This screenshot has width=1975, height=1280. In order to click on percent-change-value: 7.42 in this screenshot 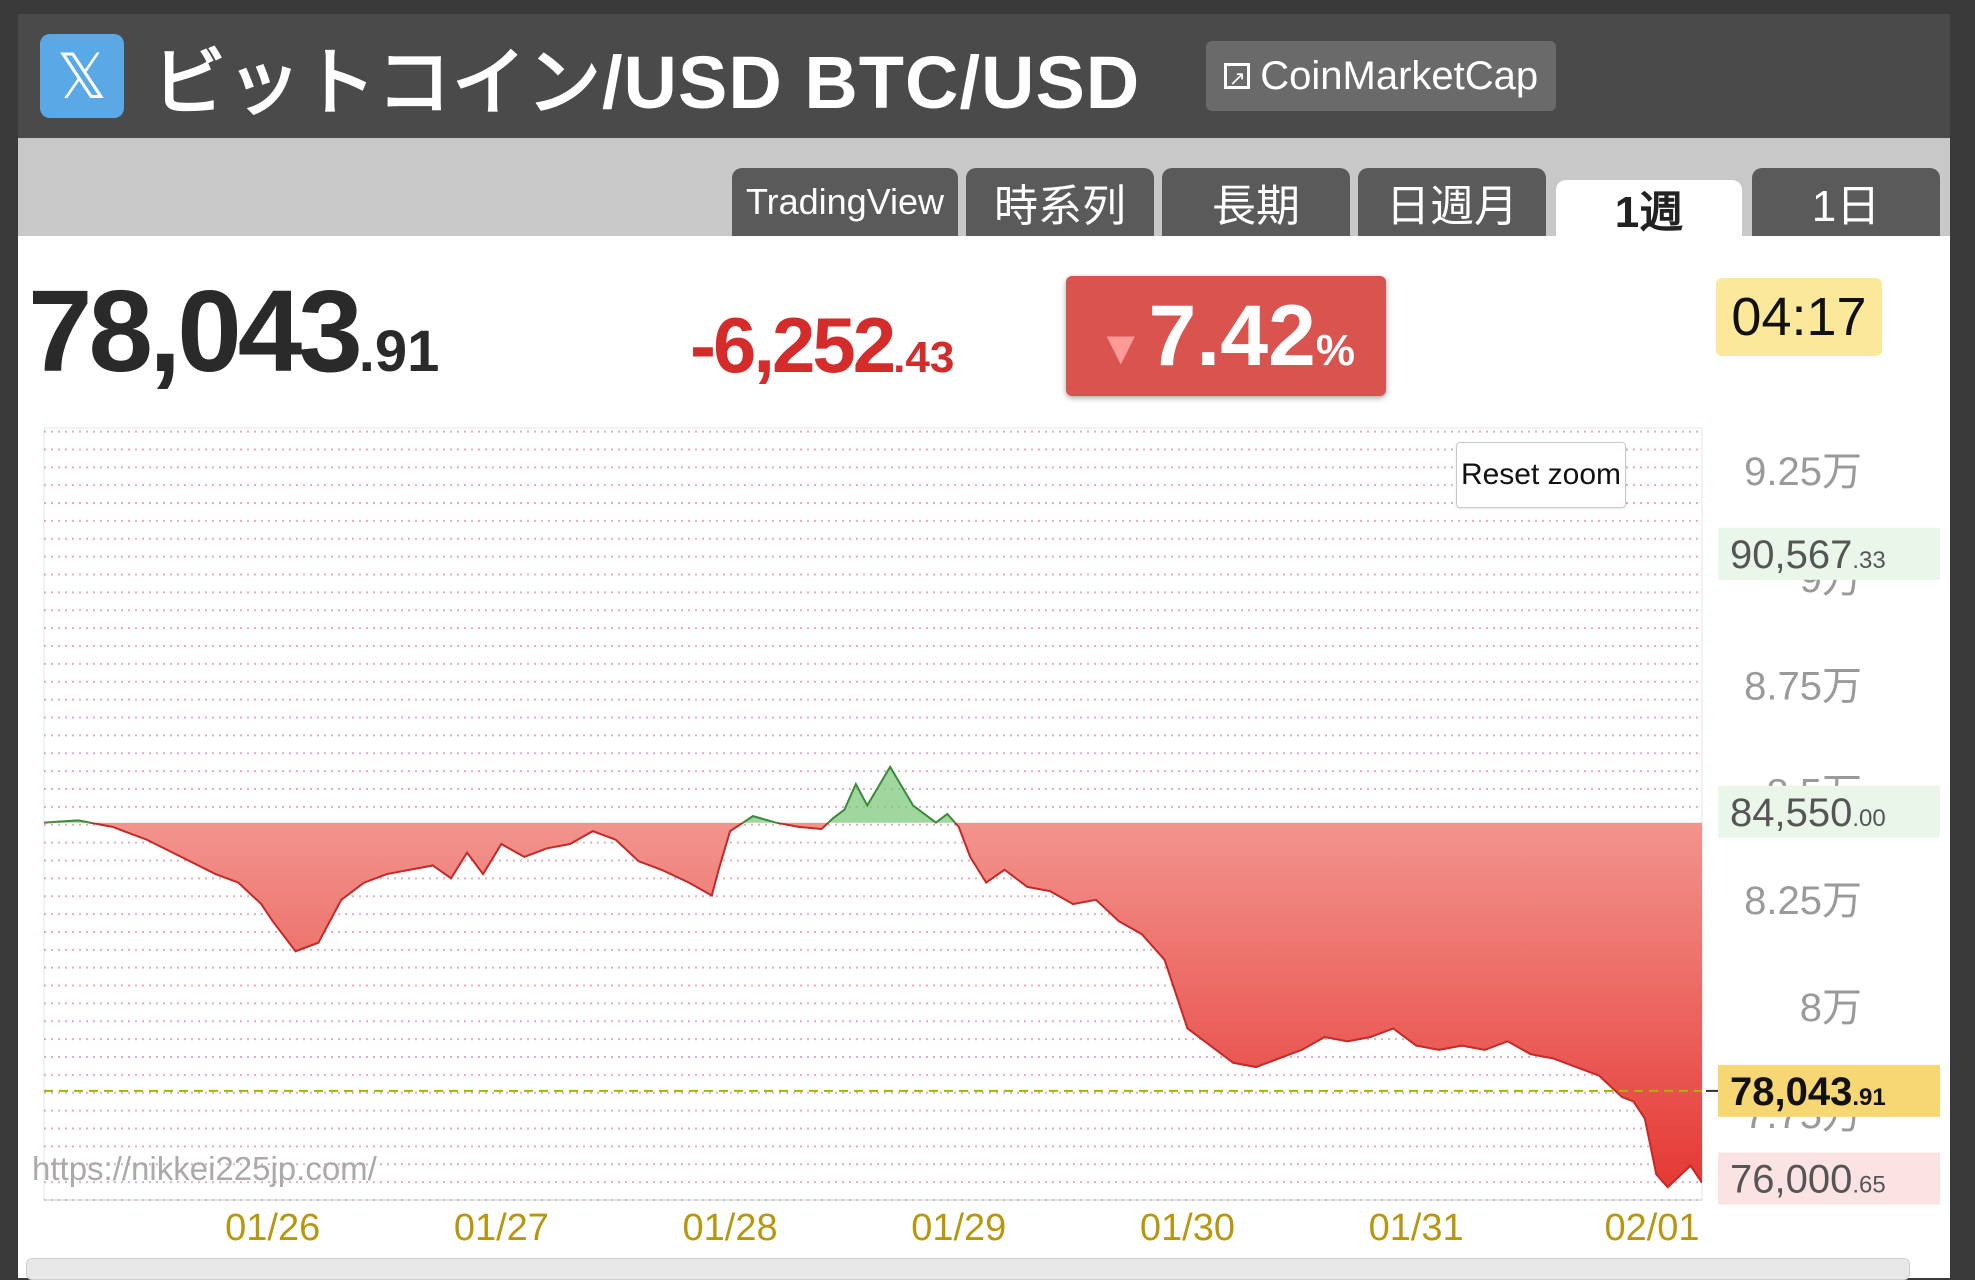, I will do `click(1232, 335)`.